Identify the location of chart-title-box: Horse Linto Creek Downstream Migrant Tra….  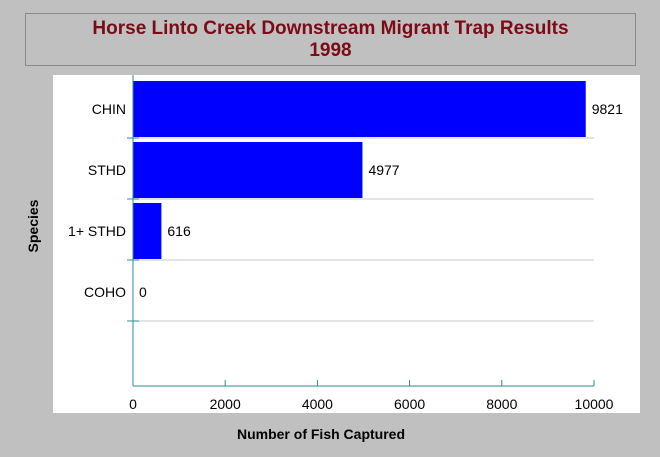
(330, 39).